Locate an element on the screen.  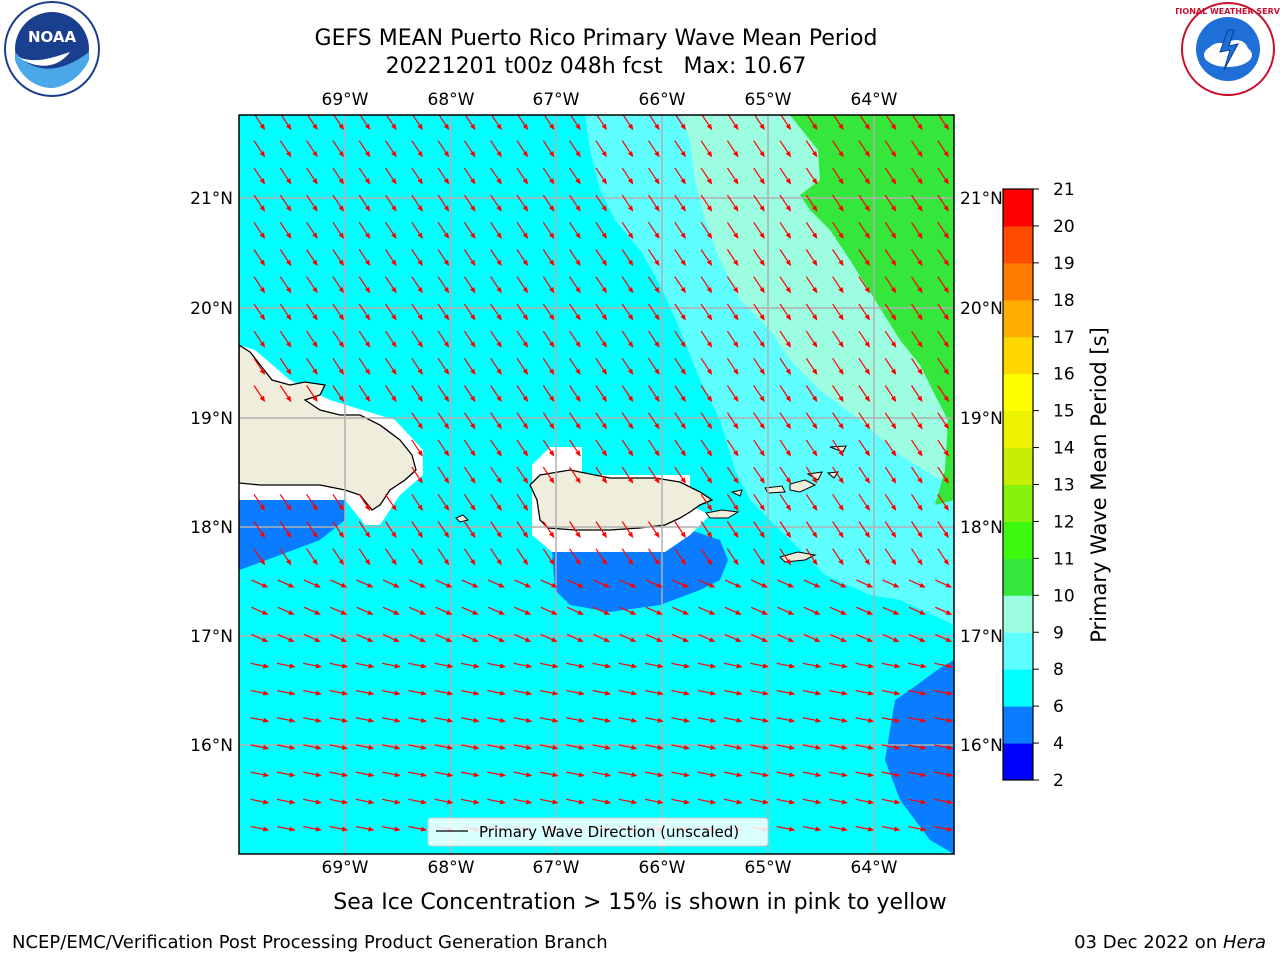
lon-label-bottom: 68°W is located at coordinates (451, 868).